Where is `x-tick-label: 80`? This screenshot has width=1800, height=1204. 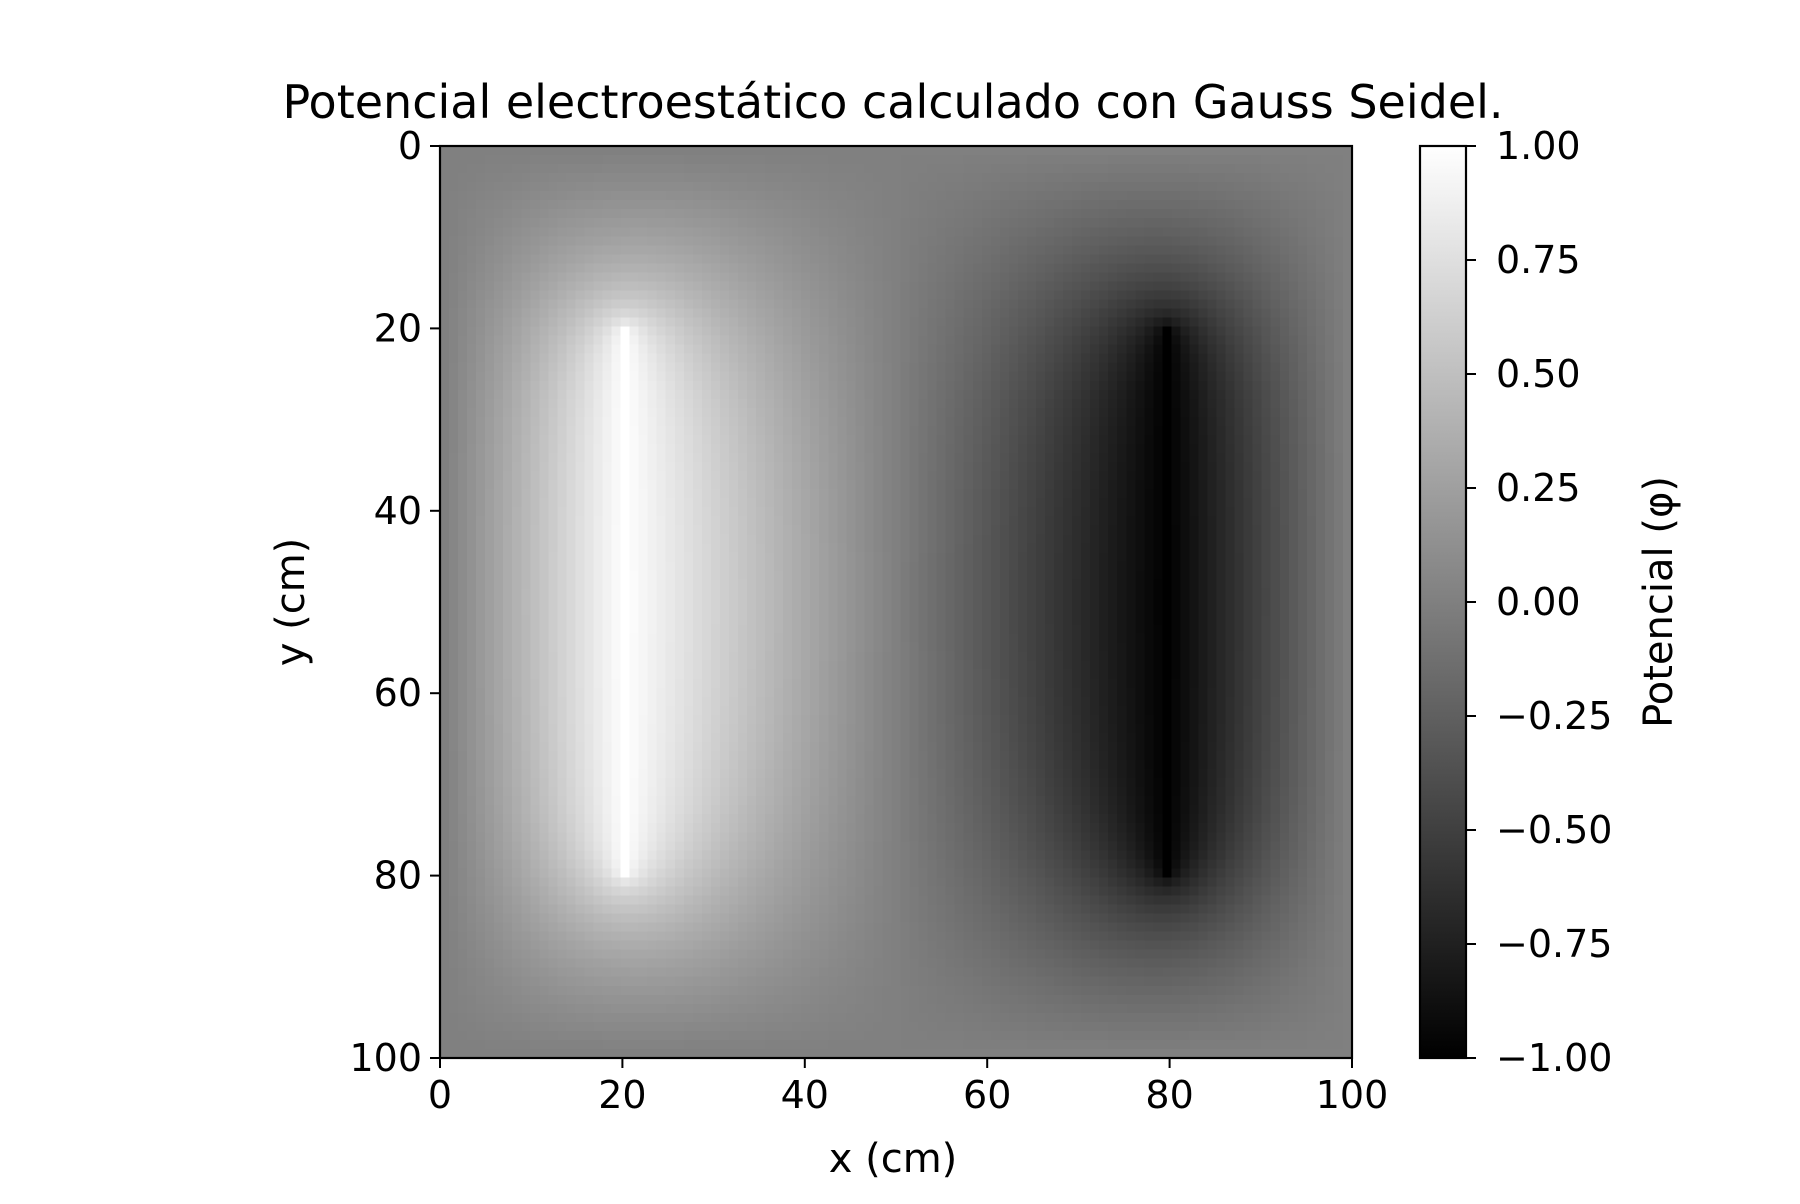 x-tick-label: 80 is located at coordinates (1169, 1095).